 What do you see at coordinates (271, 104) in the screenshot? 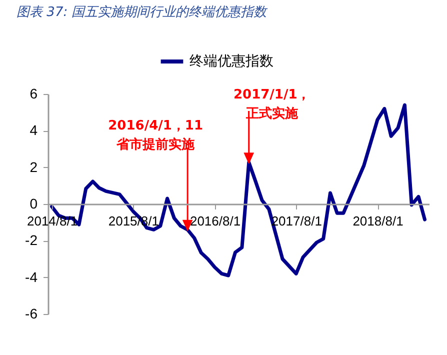
I see `annotation: 2017/1/1，正式实施` at bounding box center [271, 104].